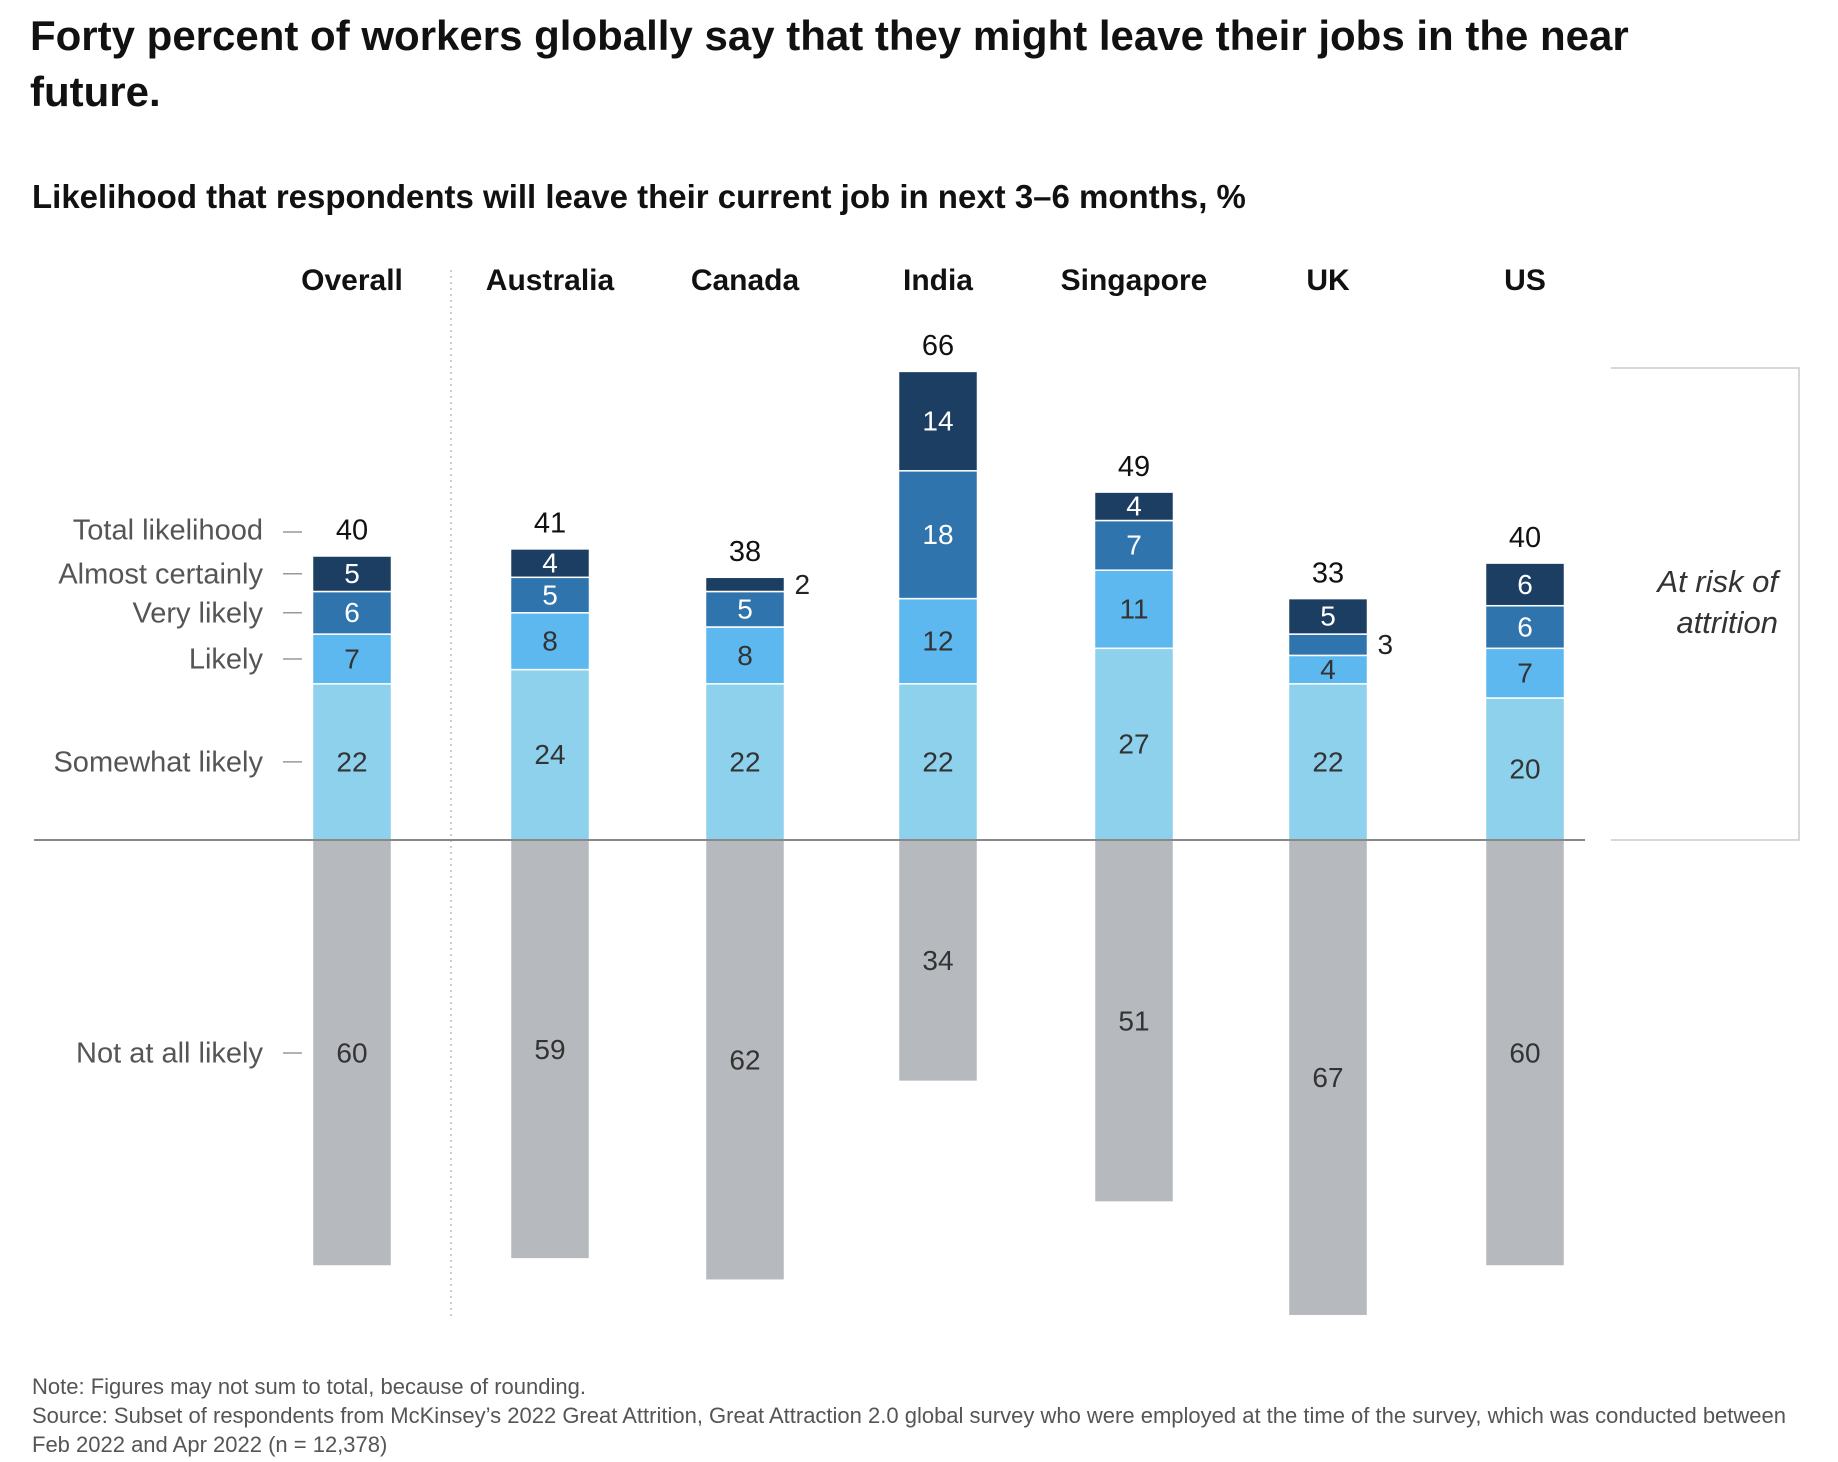  I want to click on segment-label: 11, so click(1133, 609).